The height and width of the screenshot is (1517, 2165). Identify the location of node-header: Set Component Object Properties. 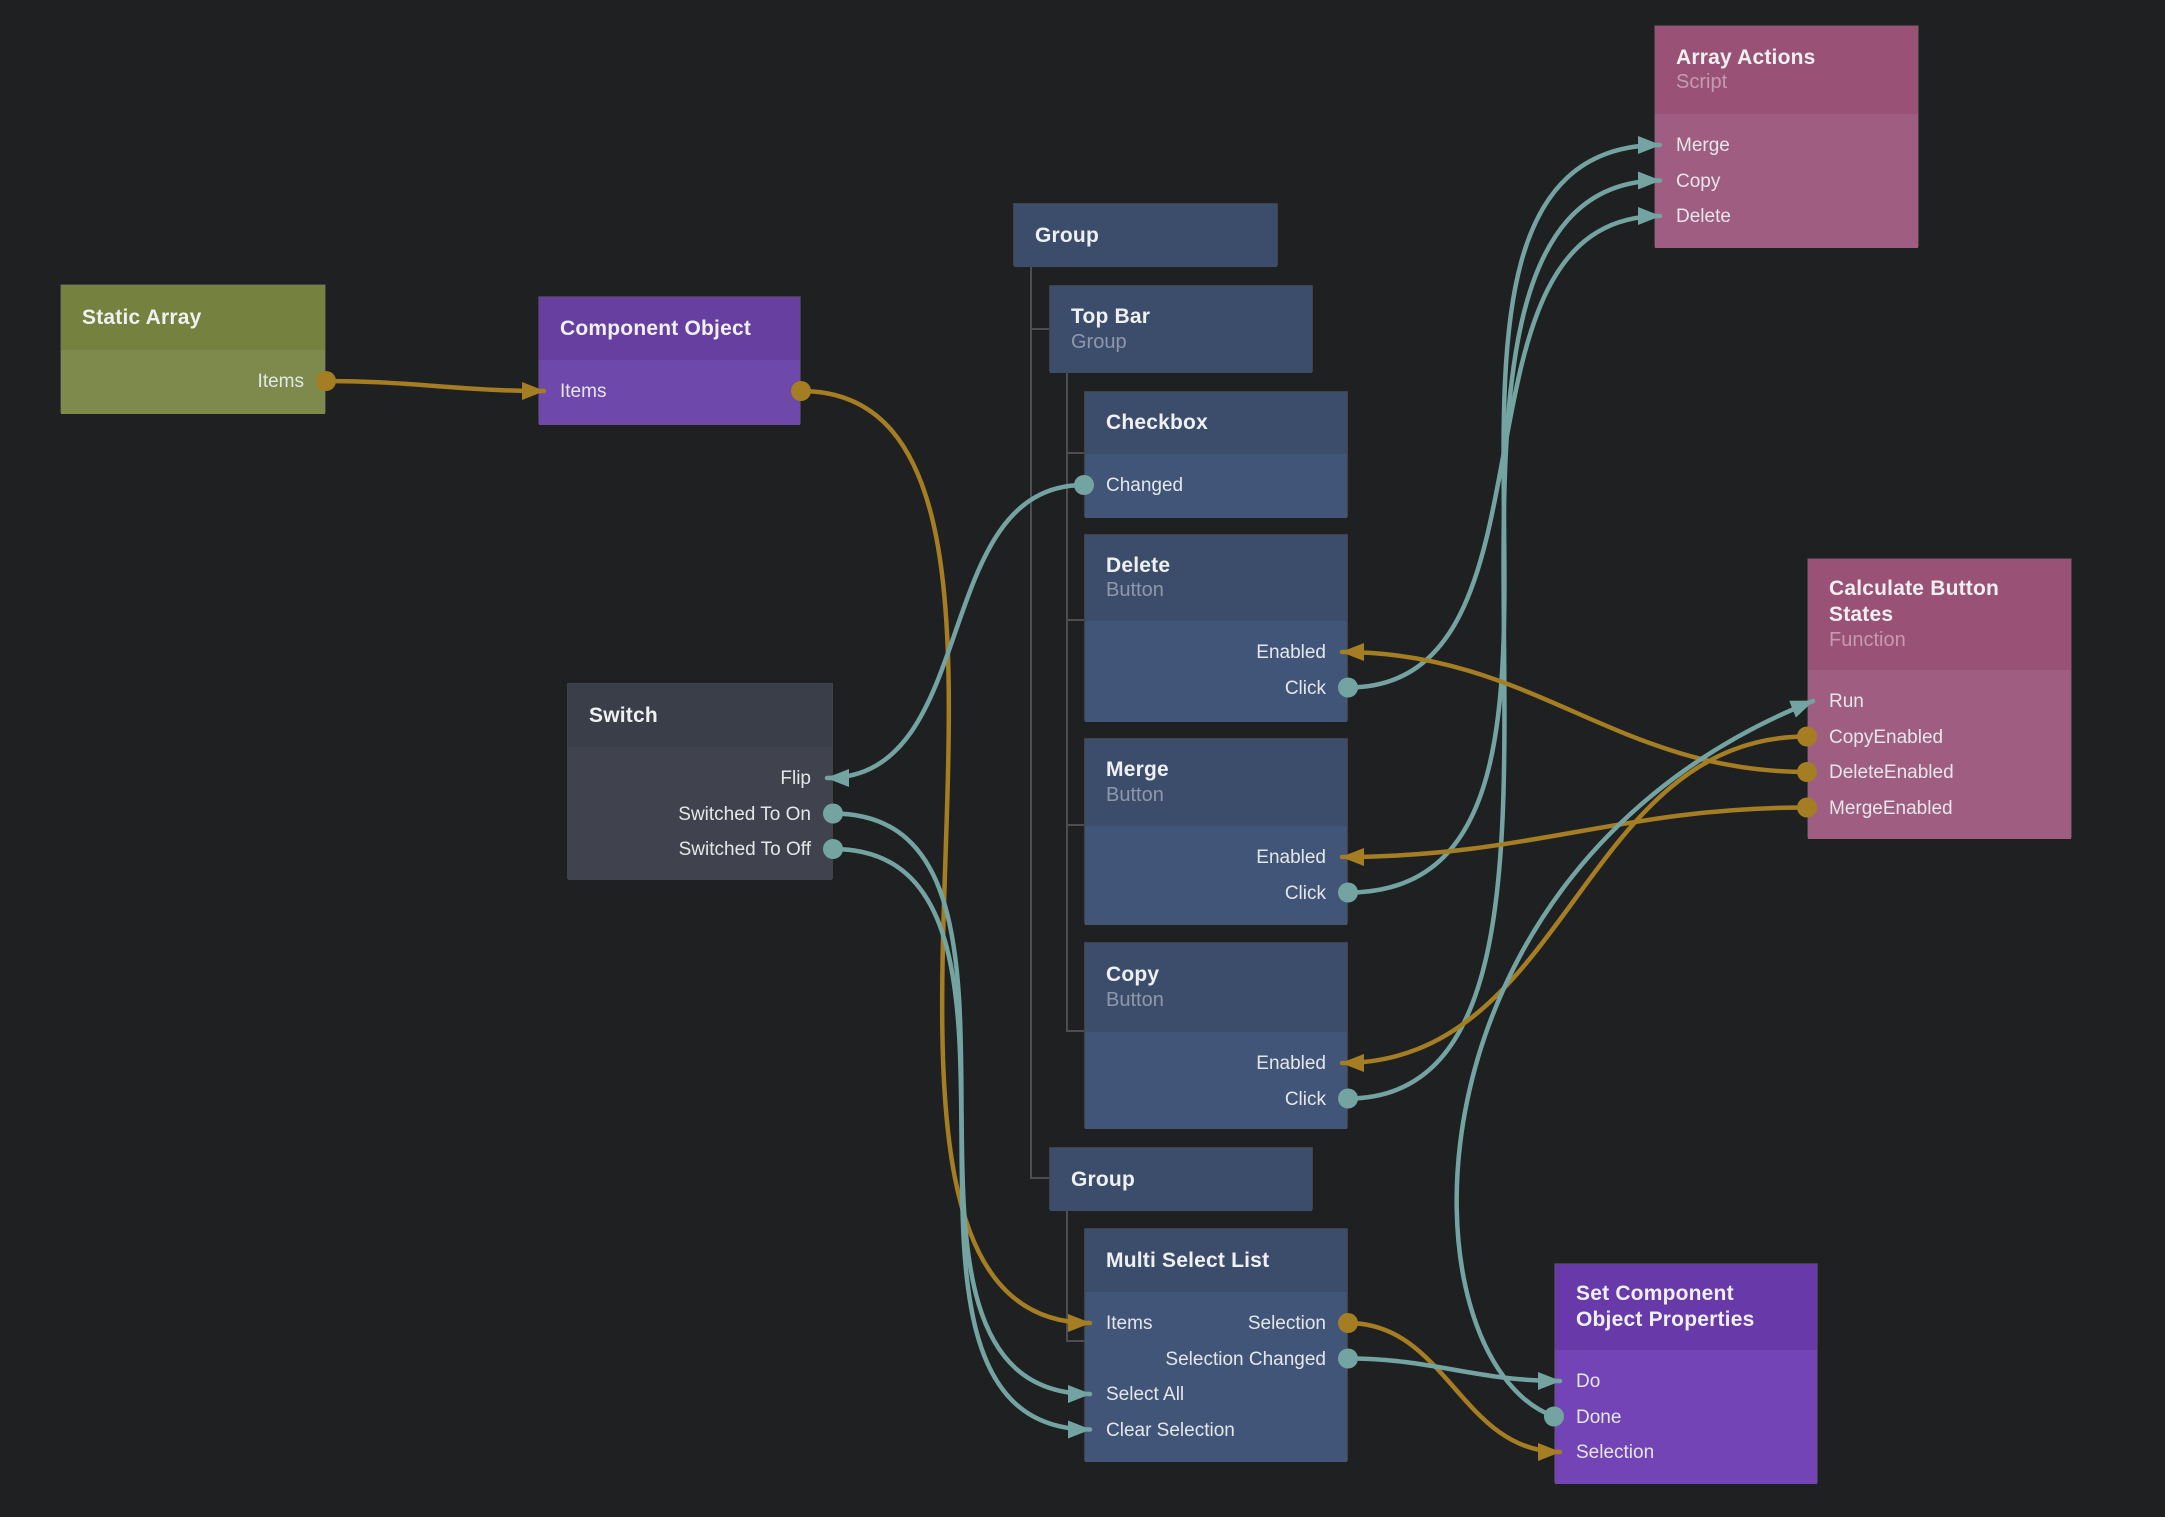
(1686, 1307).